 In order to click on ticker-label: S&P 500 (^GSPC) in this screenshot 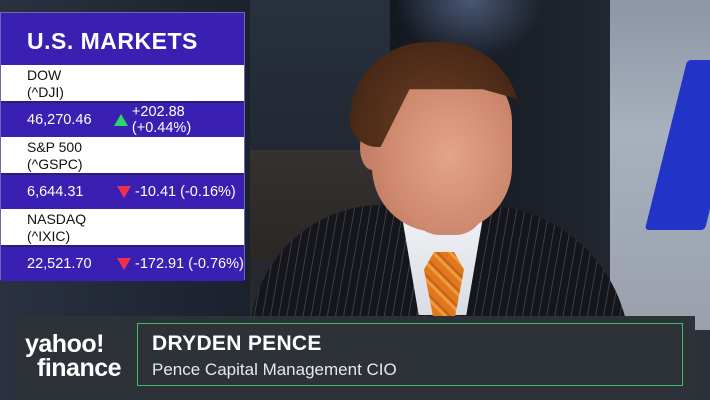, I will do `click(122, 155)`.